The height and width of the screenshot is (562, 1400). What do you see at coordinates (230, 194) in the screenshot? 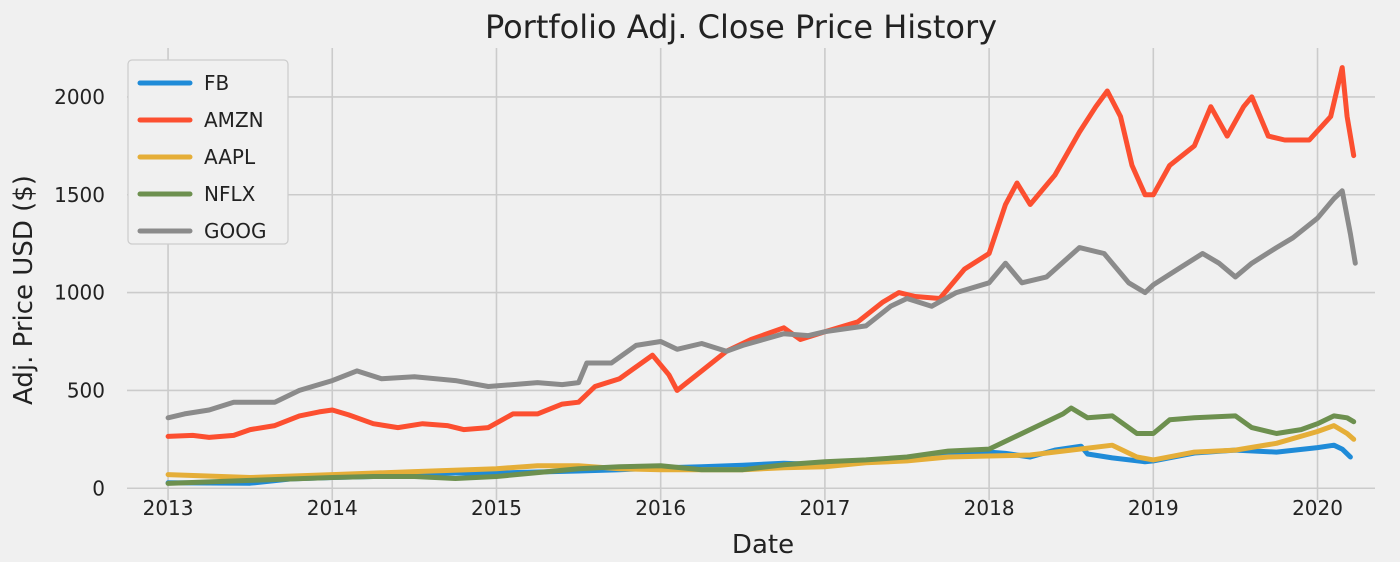
I see `legend-label-nflx: NFLX` at bounding box center [230, 194].